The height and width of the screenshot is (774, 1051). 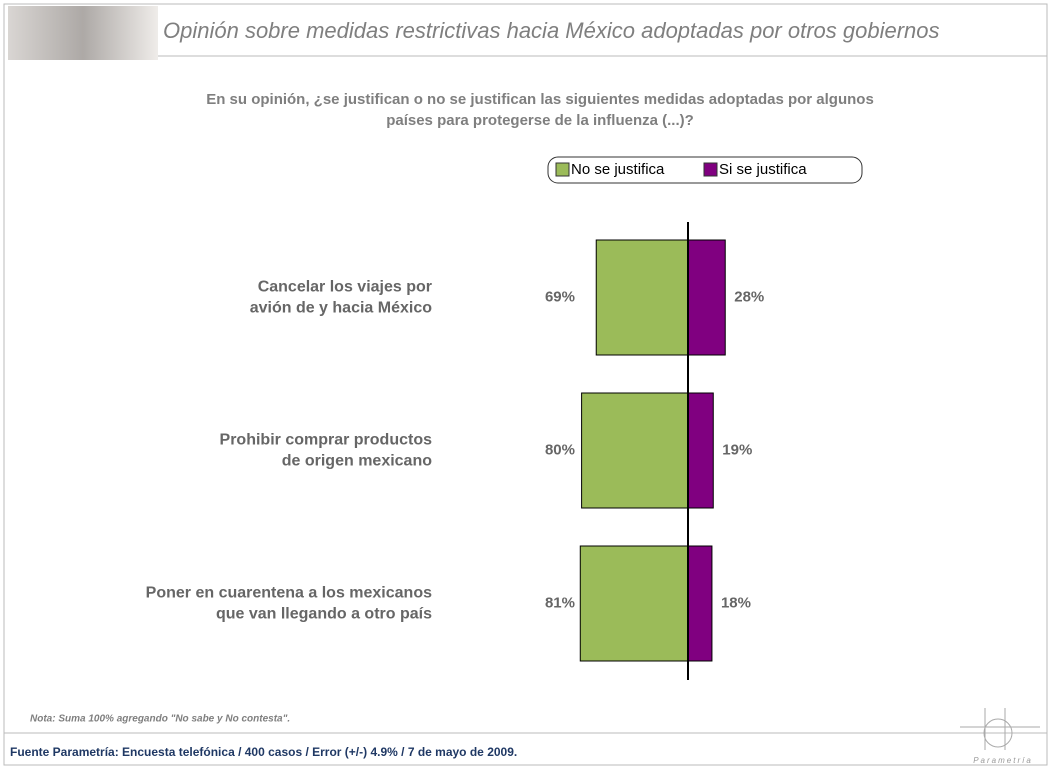 What do you see at coordinates (763, 169) in the screenshot?
I see `legend-label: Si se justifica` at bounding box center [763, 169].